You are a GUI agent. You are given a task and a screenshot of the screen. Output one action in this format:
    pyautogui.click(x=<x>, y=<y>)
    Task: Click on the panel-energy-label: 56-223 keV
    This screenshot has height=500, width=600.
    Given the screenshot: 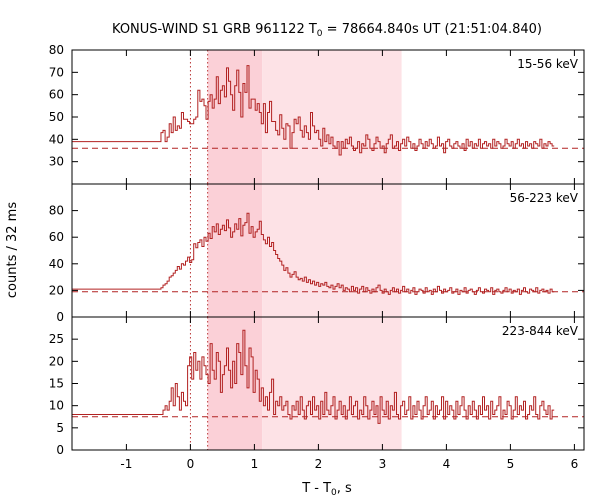 What is the action you would take?
    pyautogui.click(x=544, y=198)
    